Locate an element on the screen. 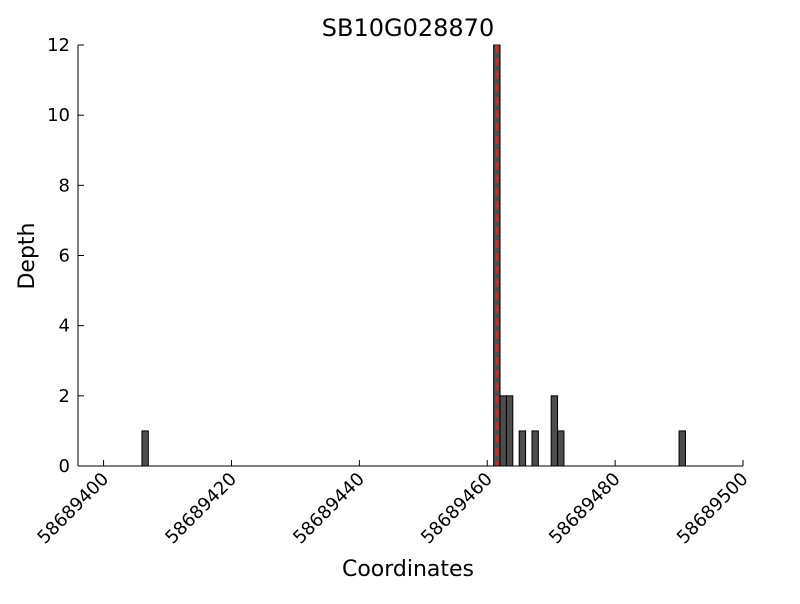 The width and height of the screenshot is (800, 604). chart-title: SB10G028870 is located at coordinates (408, 28).